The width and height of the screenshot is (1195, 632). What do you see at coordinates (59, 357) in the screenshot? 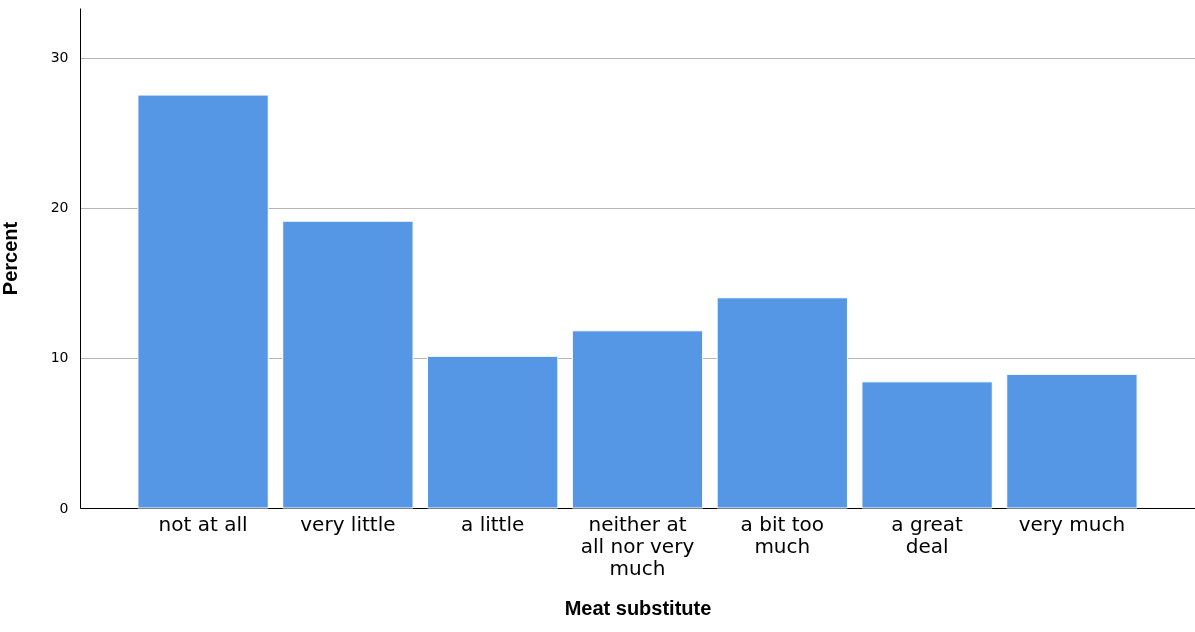
I see `y-tick-label: 10` at bounding box center [59, 357].